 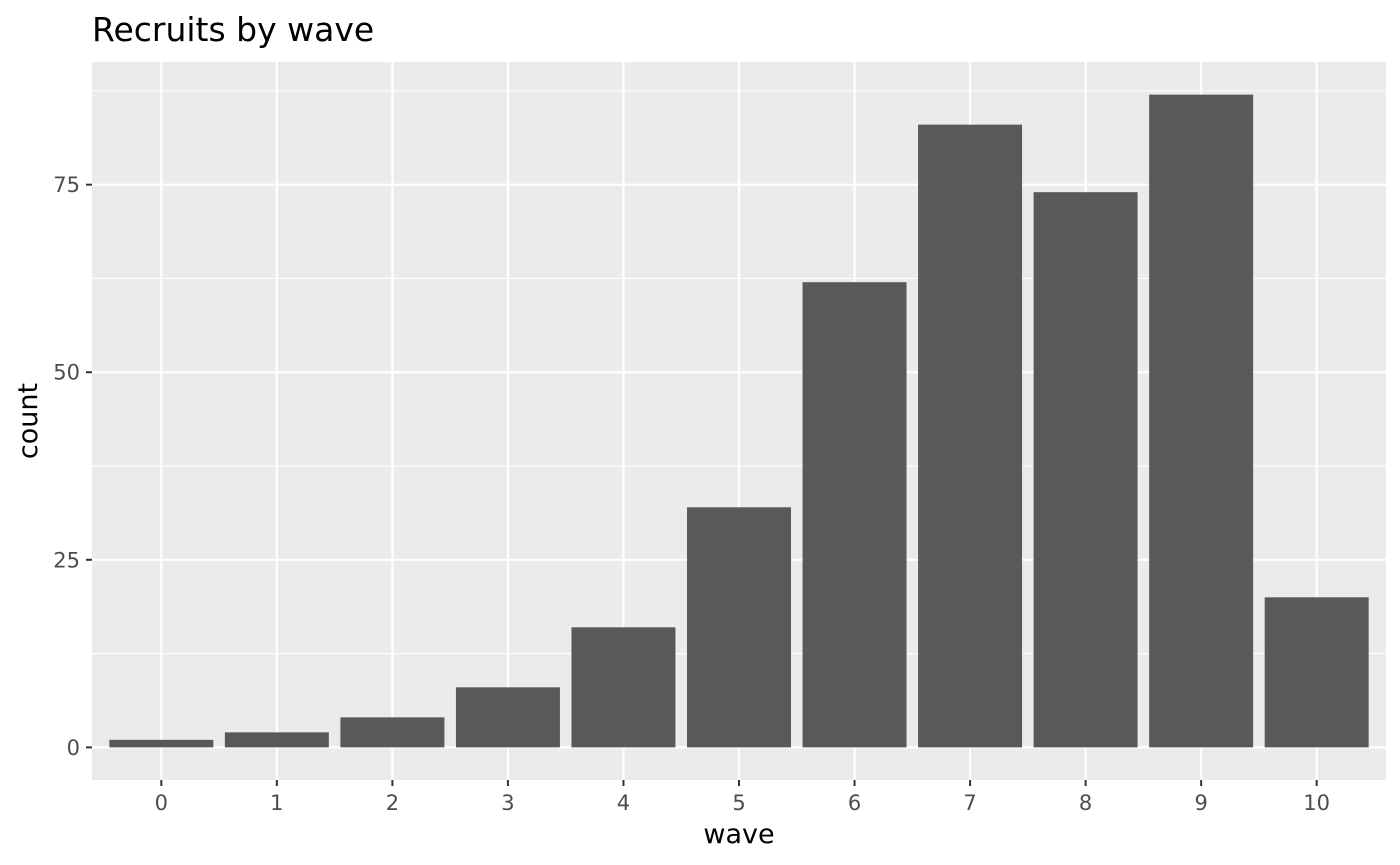 What do you see at coordinates (392, 803) in the screenshot?
I see `x-tick-label: 2` at bounding box center [392, 803].